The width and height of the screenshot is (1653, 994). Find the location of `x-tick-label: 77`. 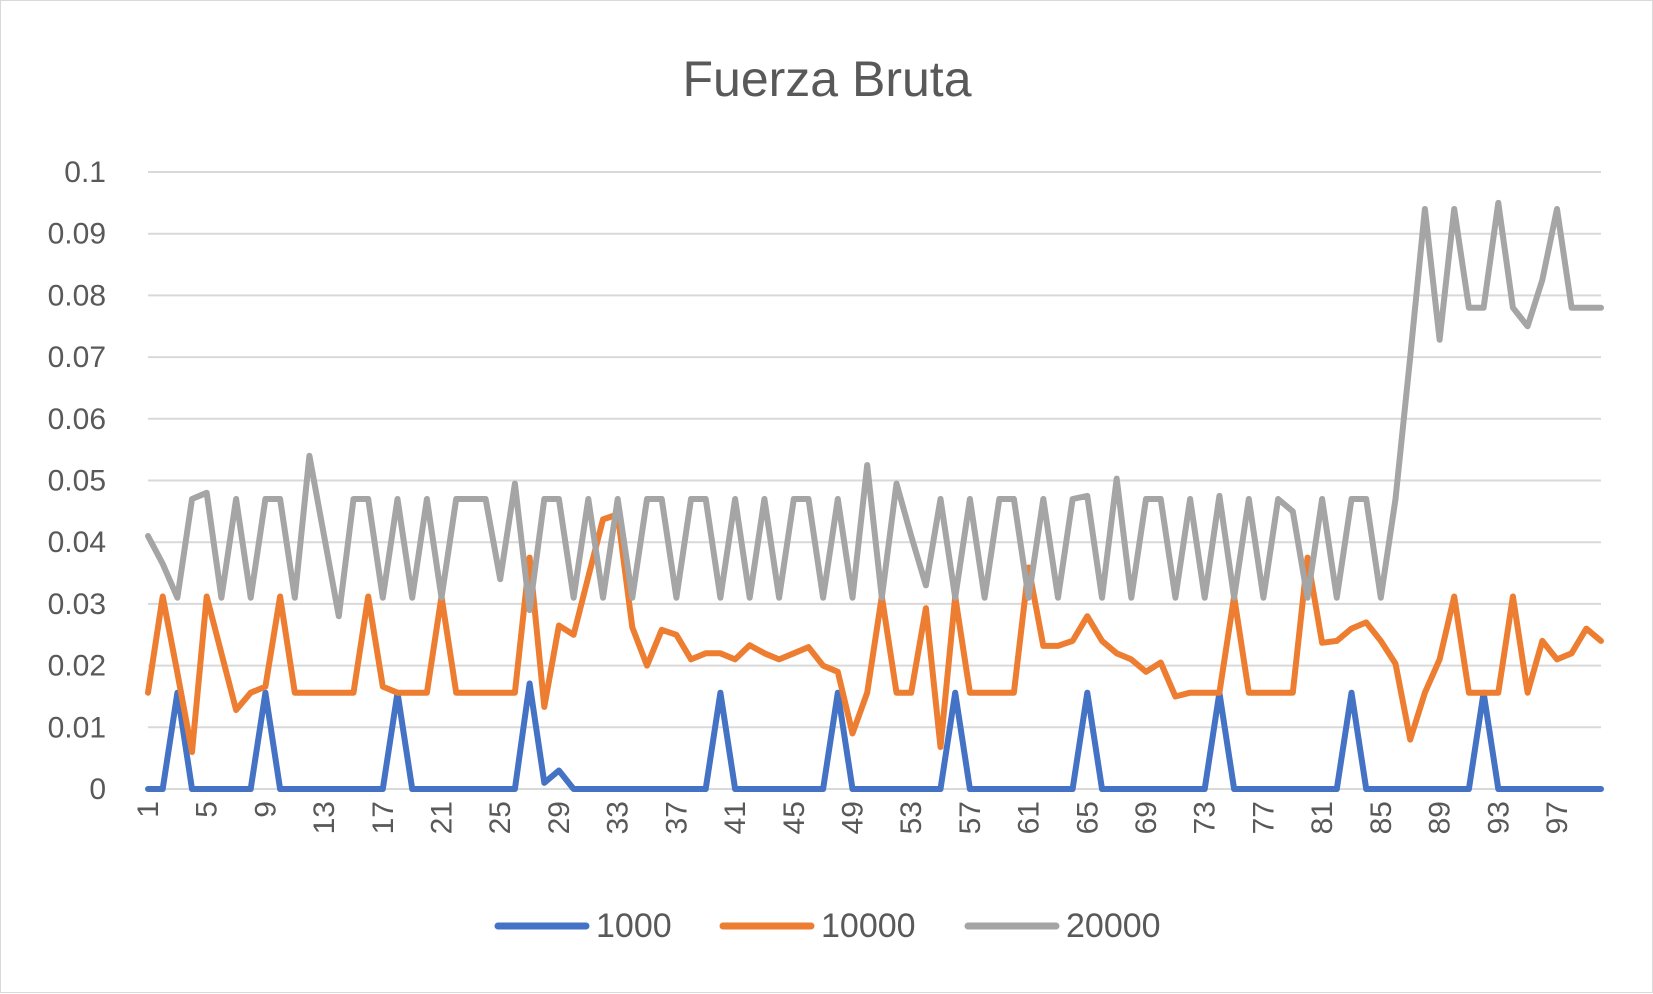

x-tick-label: 77 is located at coordinates (1263, 817).